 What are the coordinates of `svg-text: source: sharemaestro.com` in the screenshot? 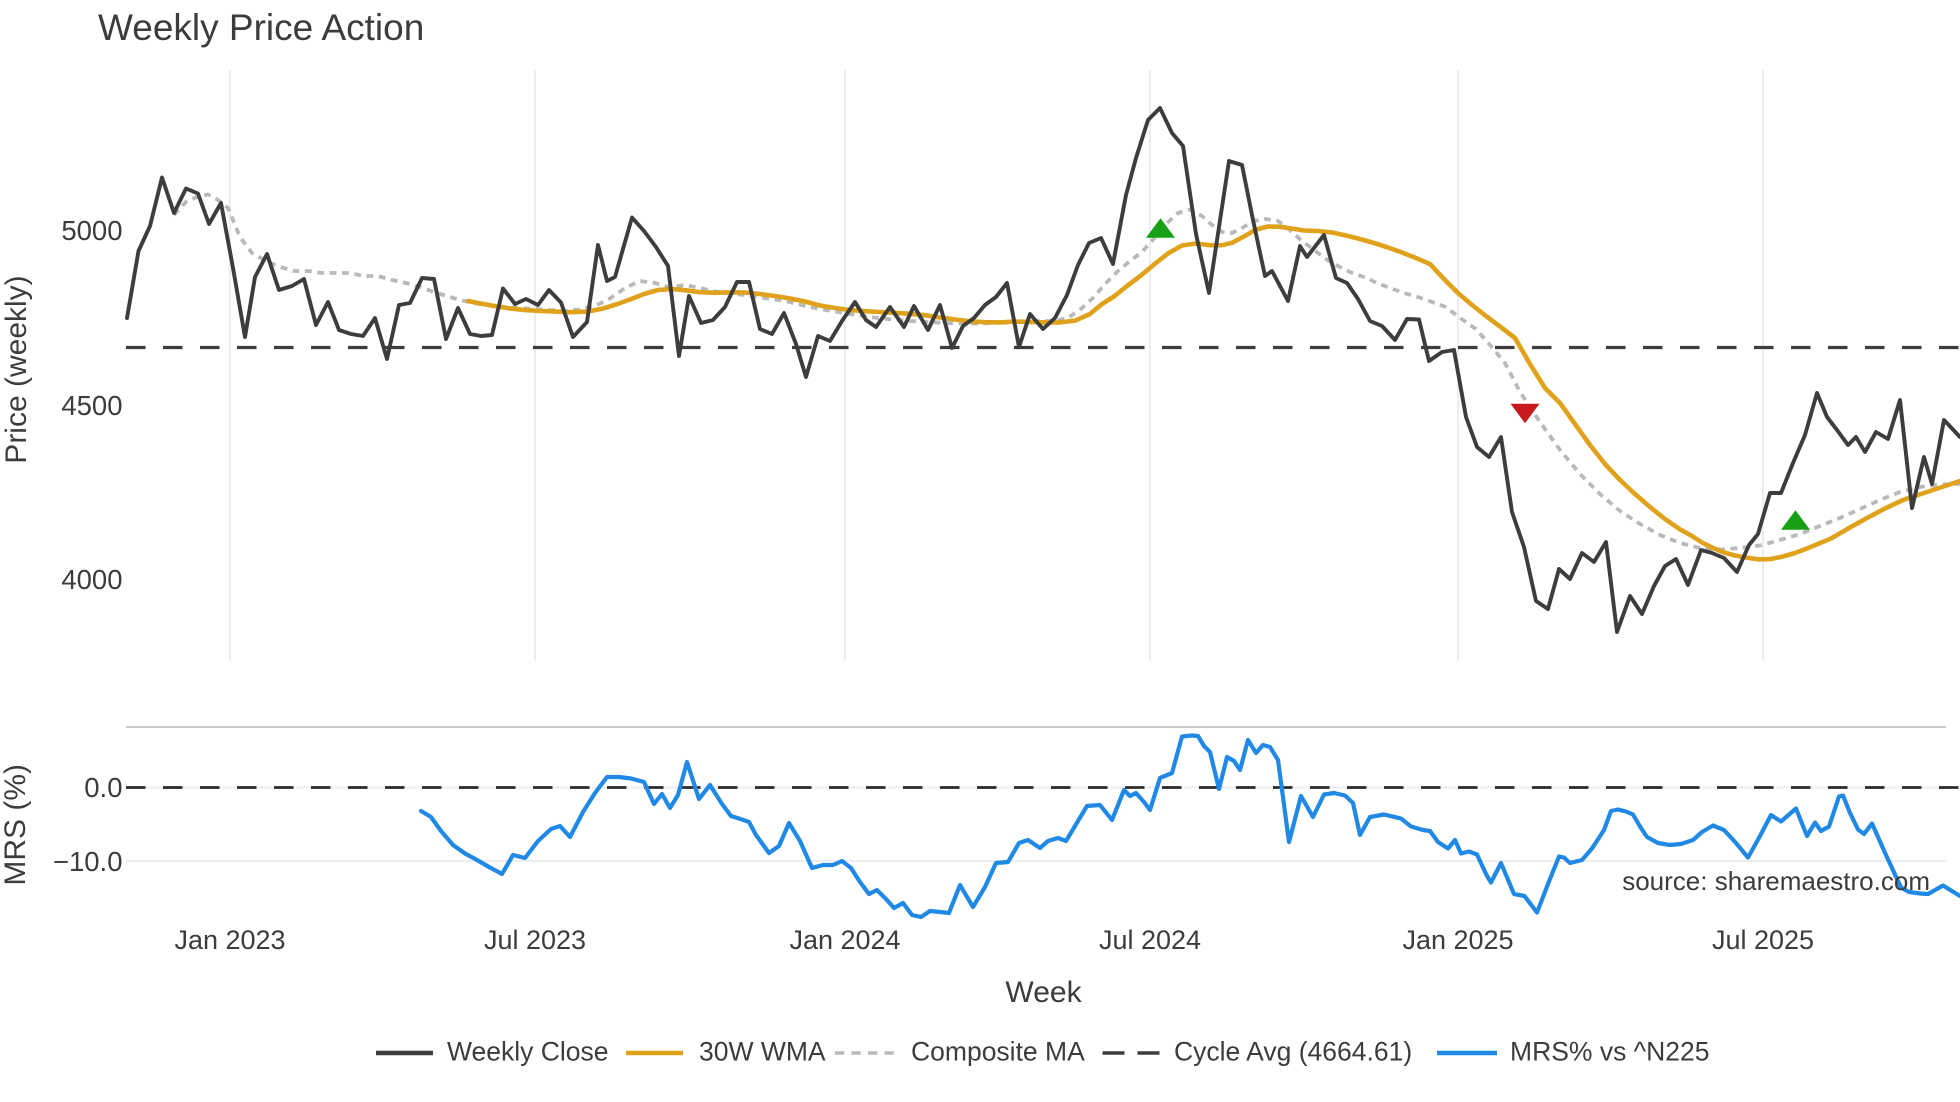 It's located at (1776, 881).